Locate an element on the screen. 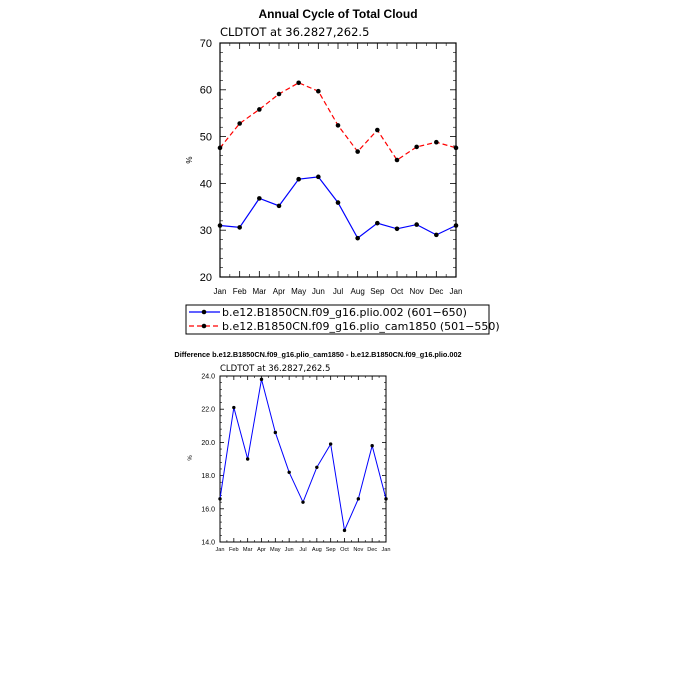 The height and width of the screenshot is (676, 675). chart1-subtitle: CLDTOT at 36.2827,262.5 is located at coordinates (294, 32).